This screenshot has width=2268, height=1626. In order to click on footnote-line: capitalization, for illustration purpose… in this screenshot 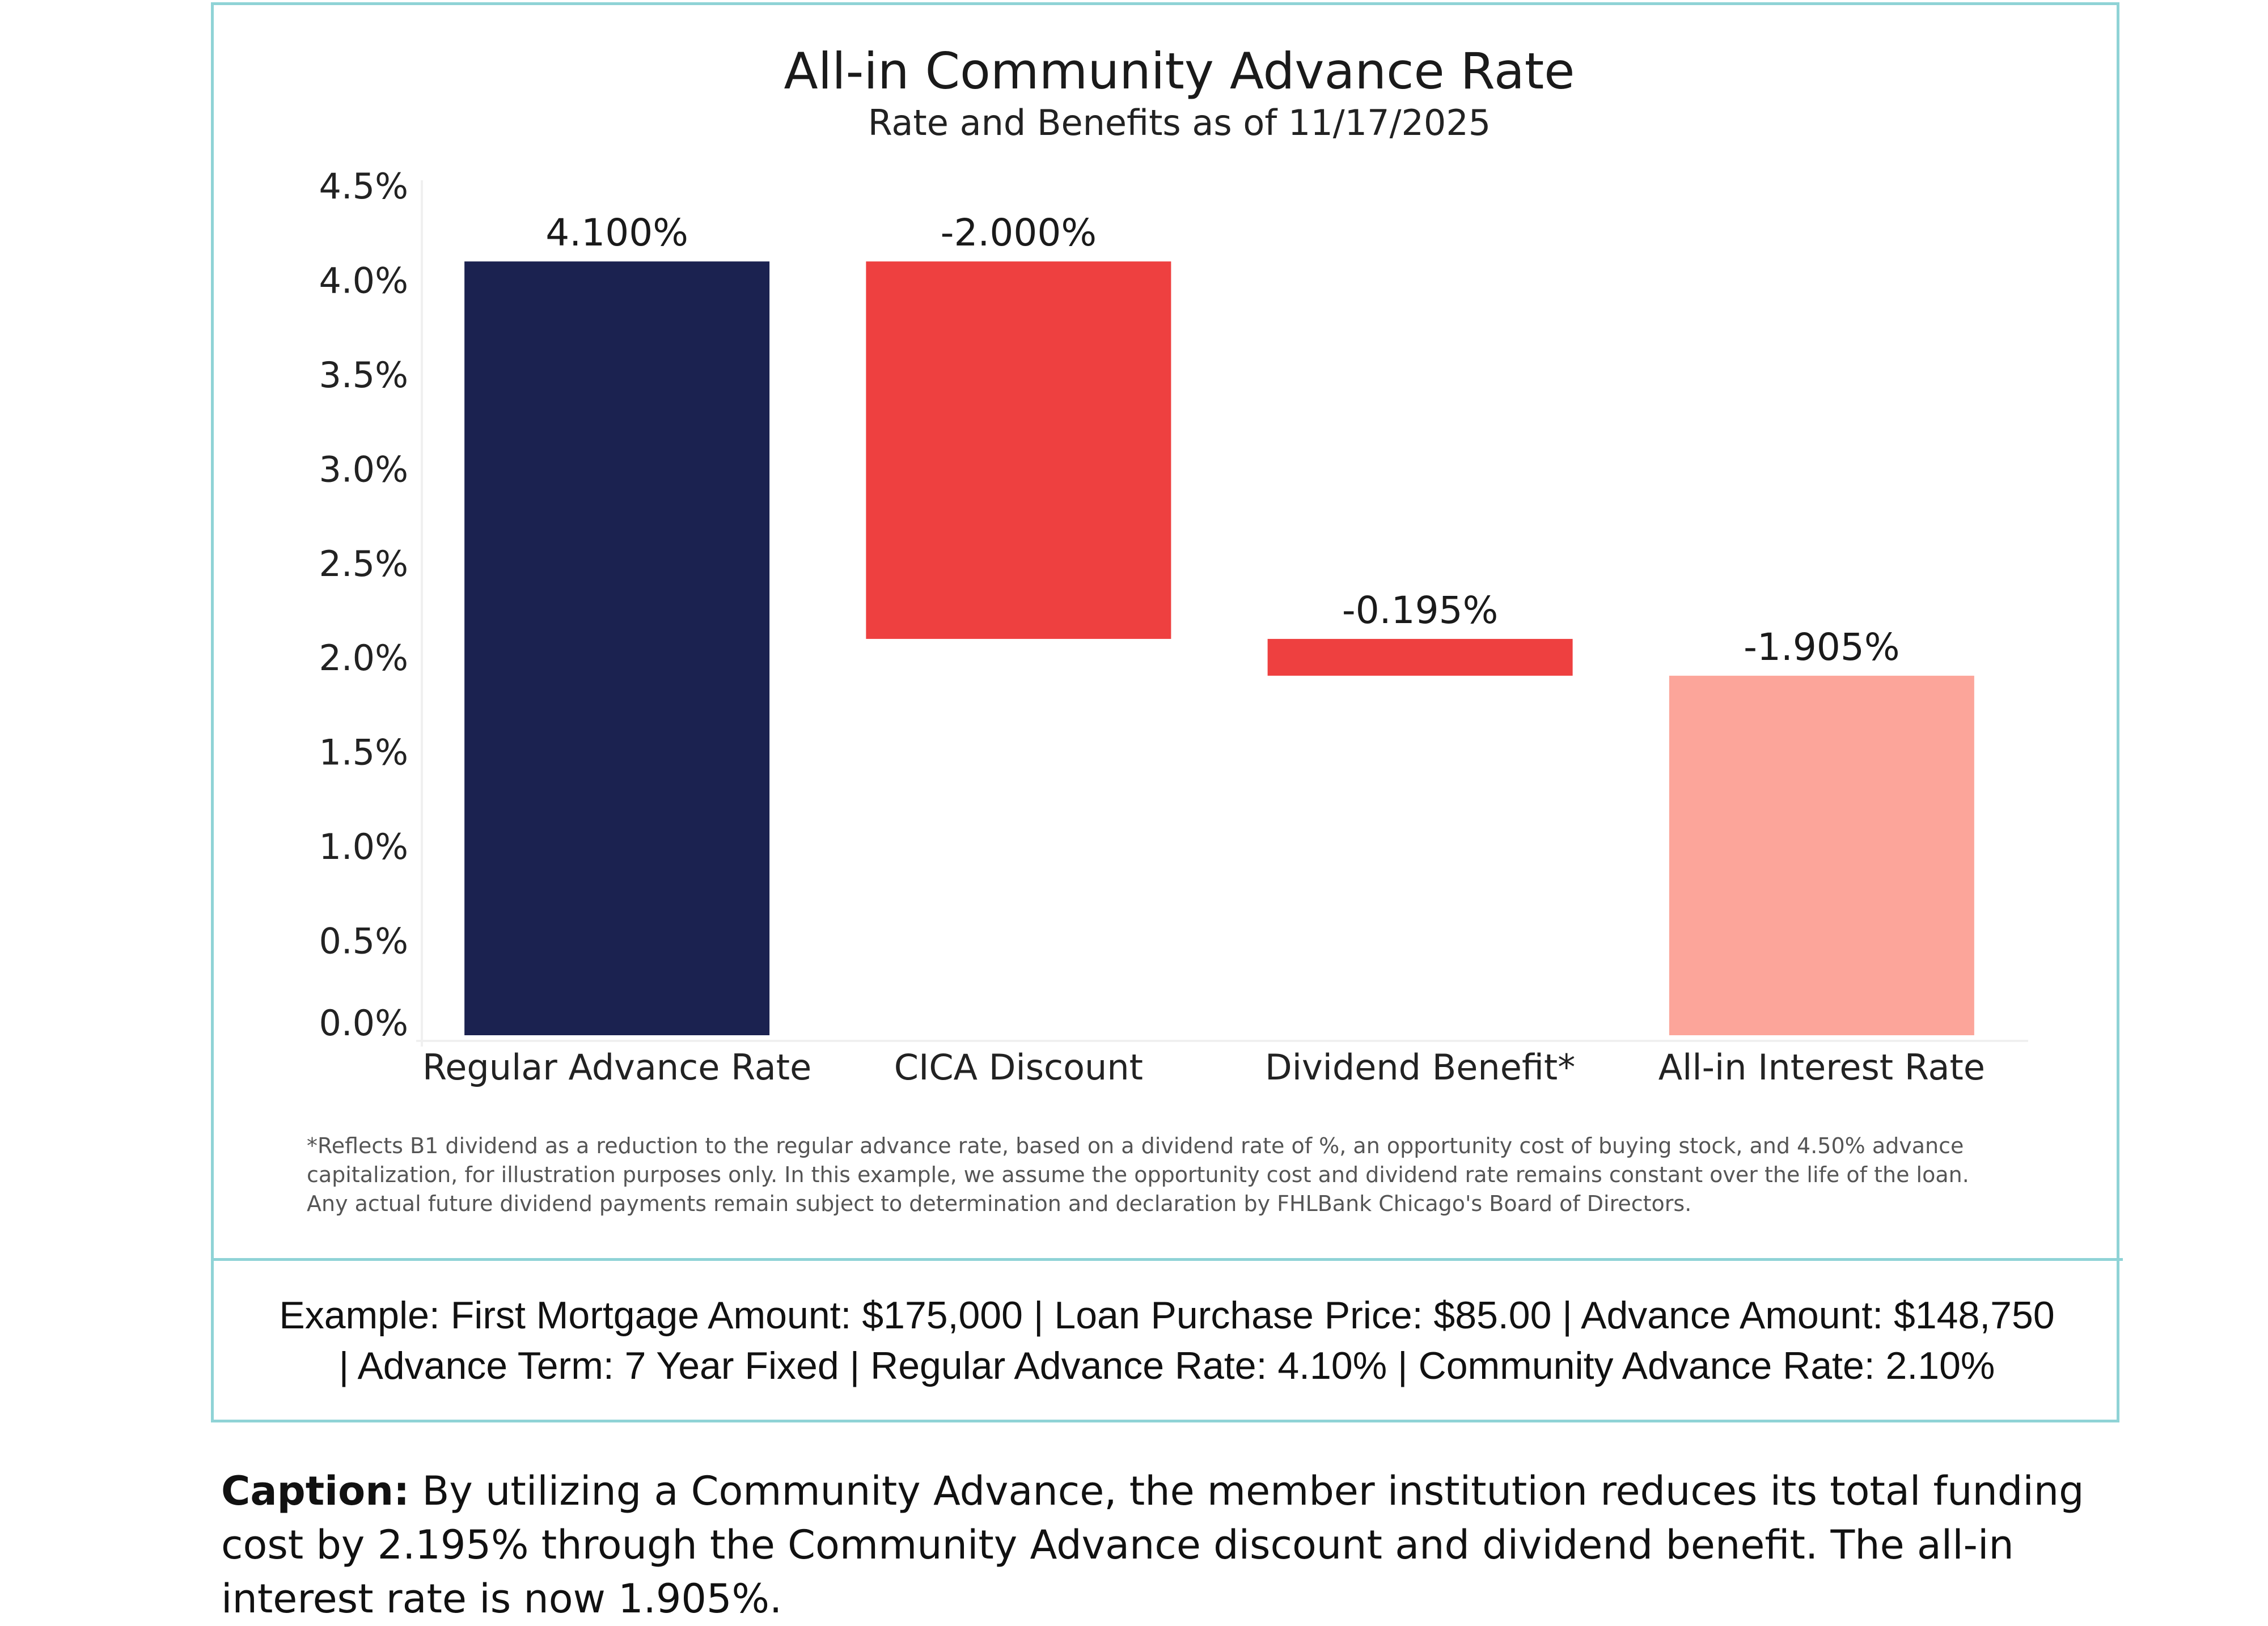, I will do `click(1138, 1174)`.